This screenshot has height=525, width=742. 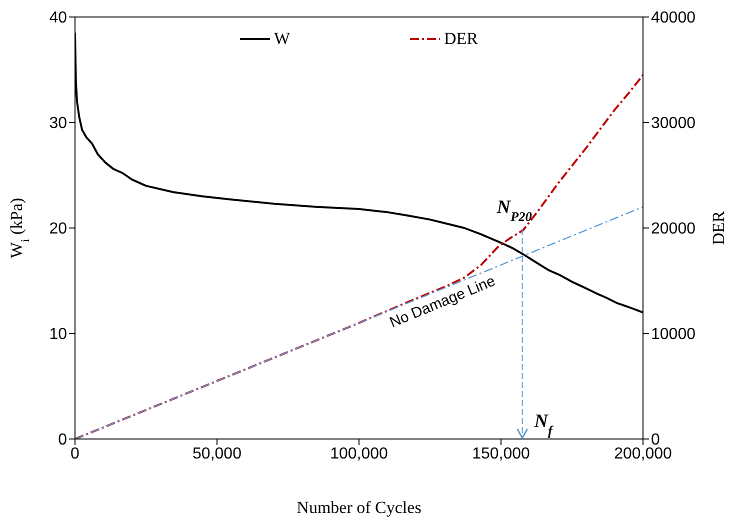 What do you see at coordinates (673, 335) in the screenshot?
I see `y2-tick-label: 10000` at bounding box center [673, 335].